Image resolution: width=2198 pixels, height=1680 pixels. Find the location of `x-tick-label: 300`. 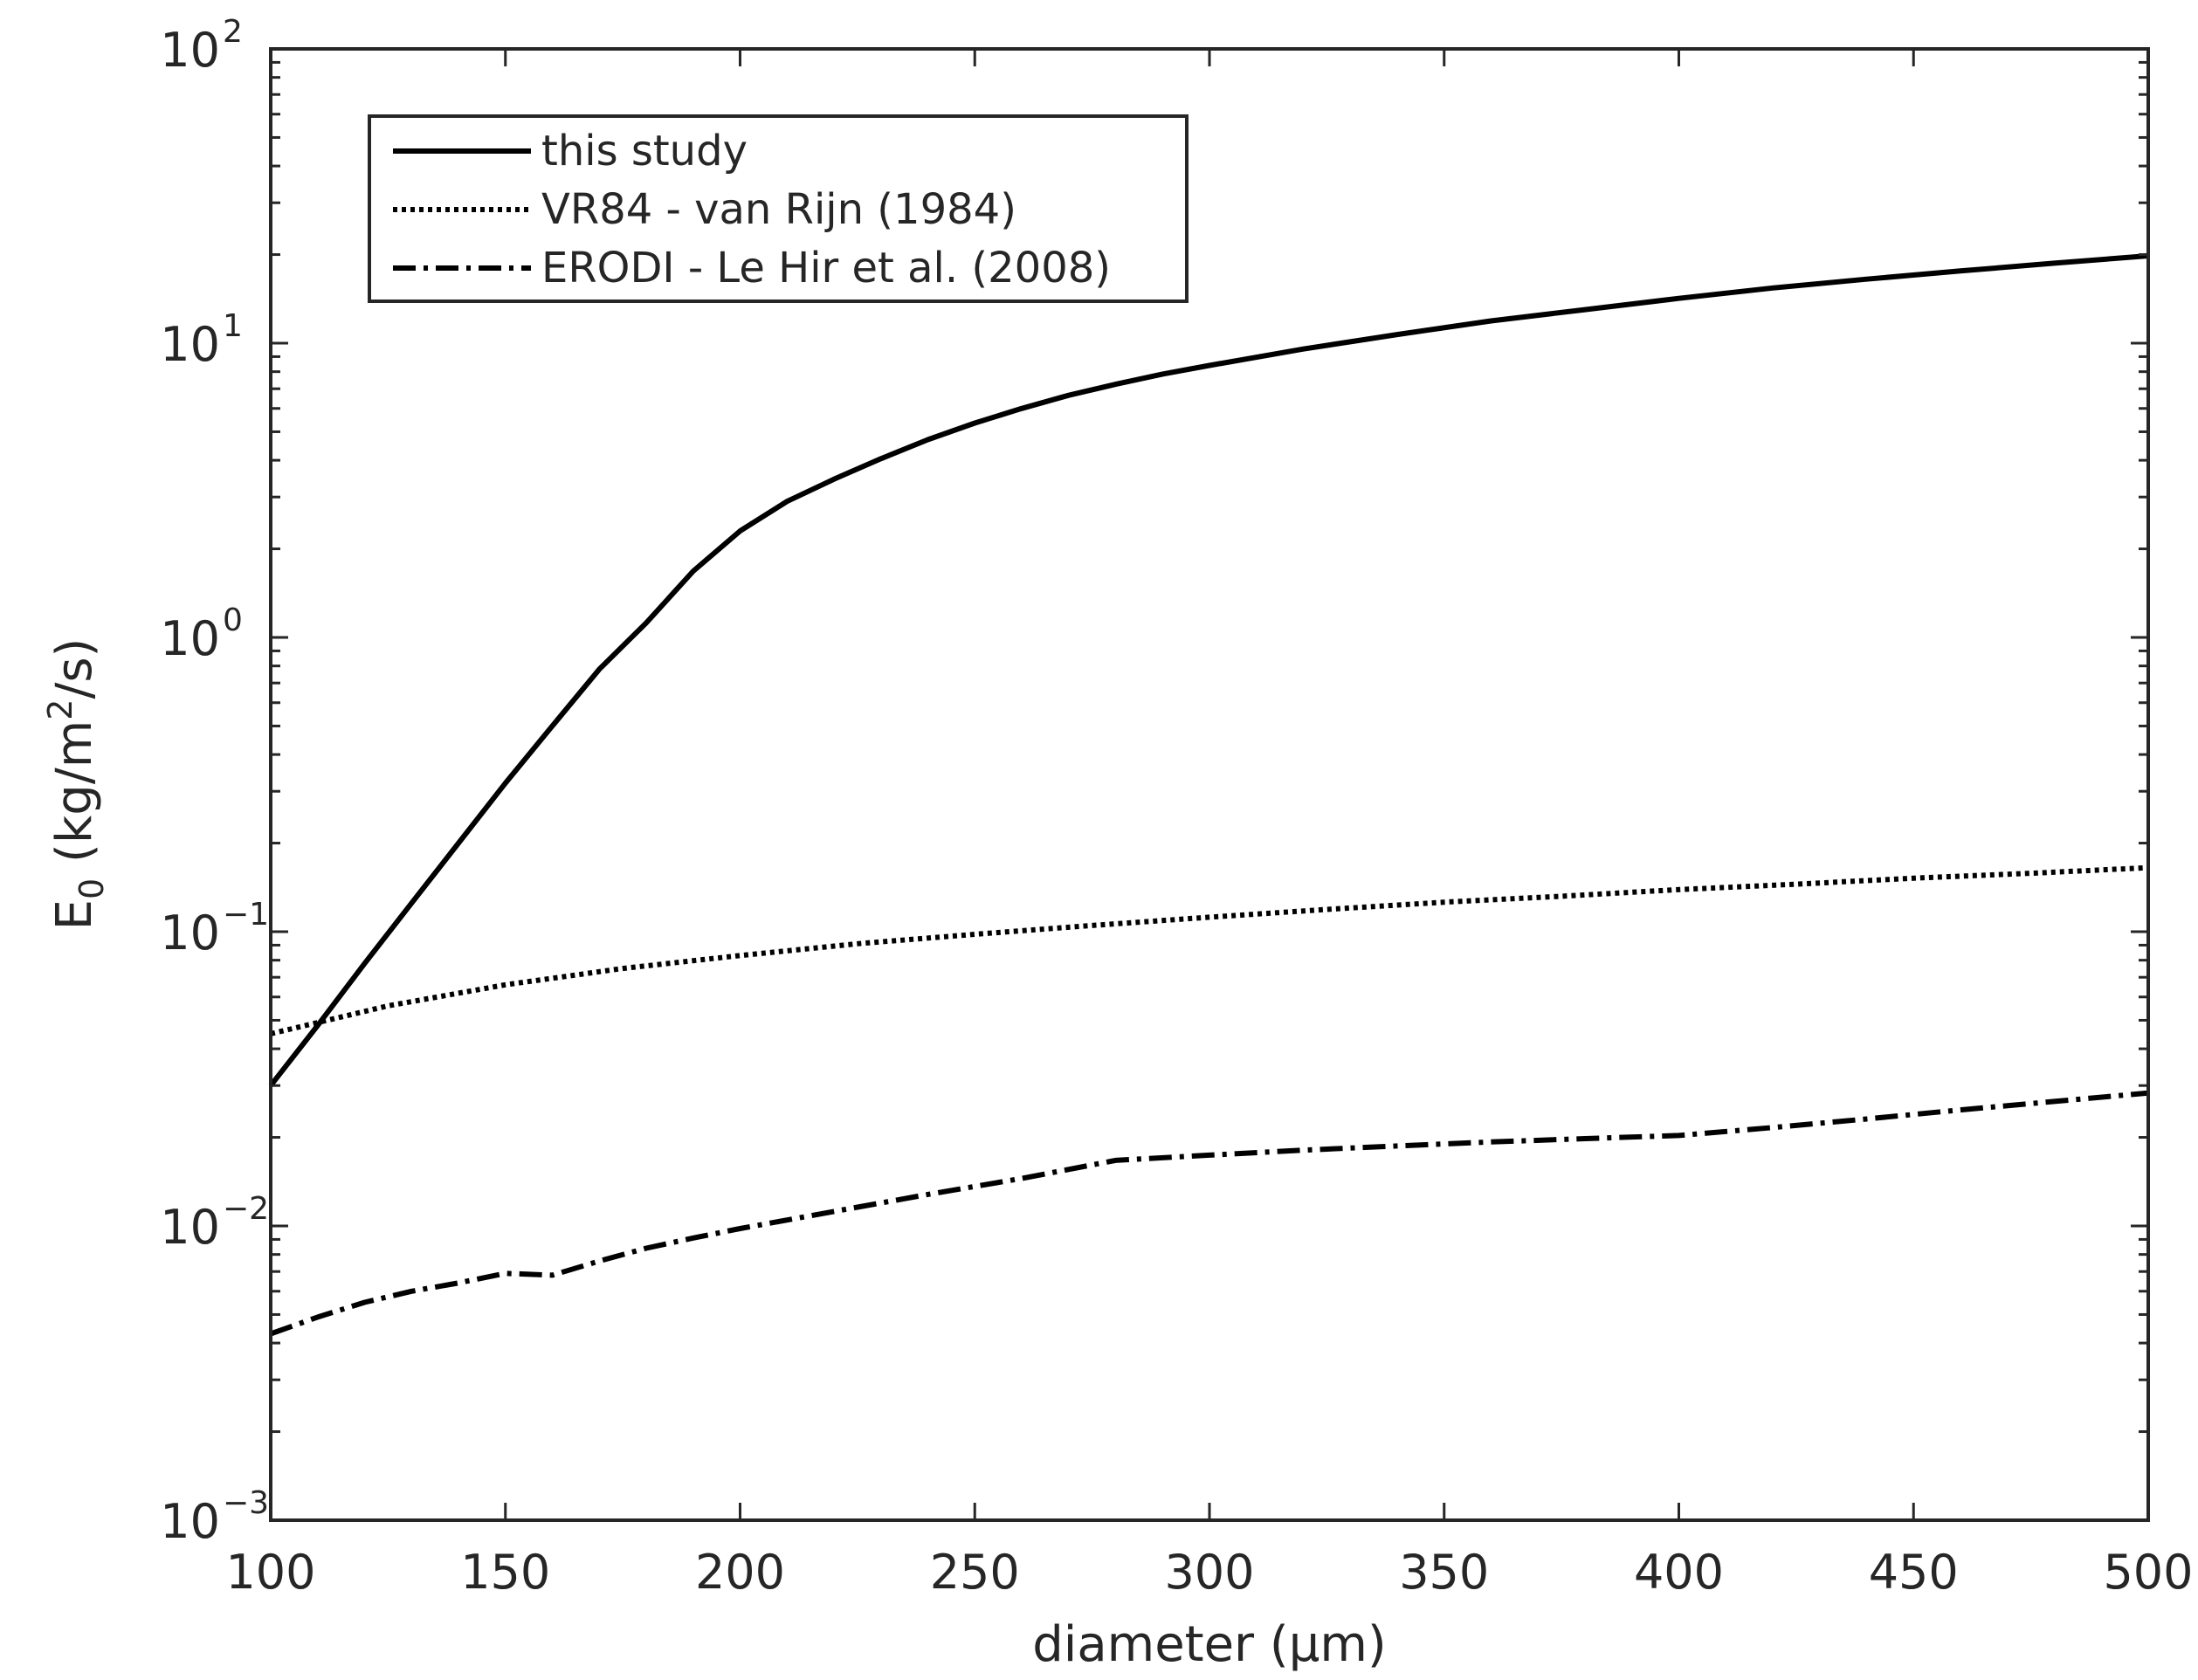

x-tick-label: 300 is located at coordinates (1209, 1572).